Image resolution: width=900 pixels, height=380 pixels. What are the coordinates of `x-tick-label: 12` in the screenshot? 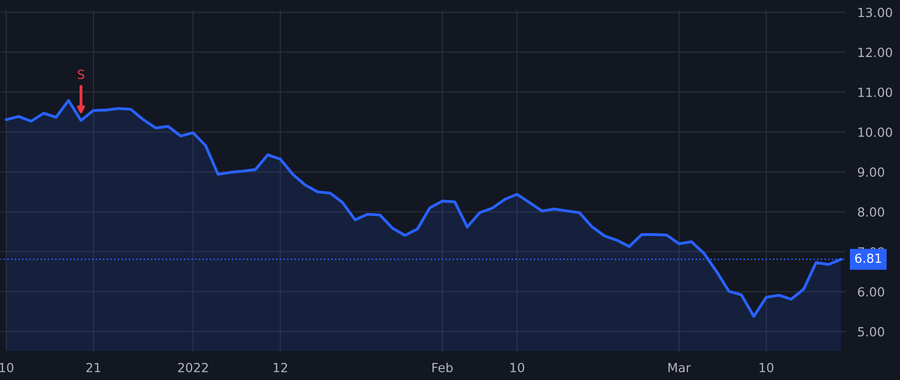 It's located at (281, 367).